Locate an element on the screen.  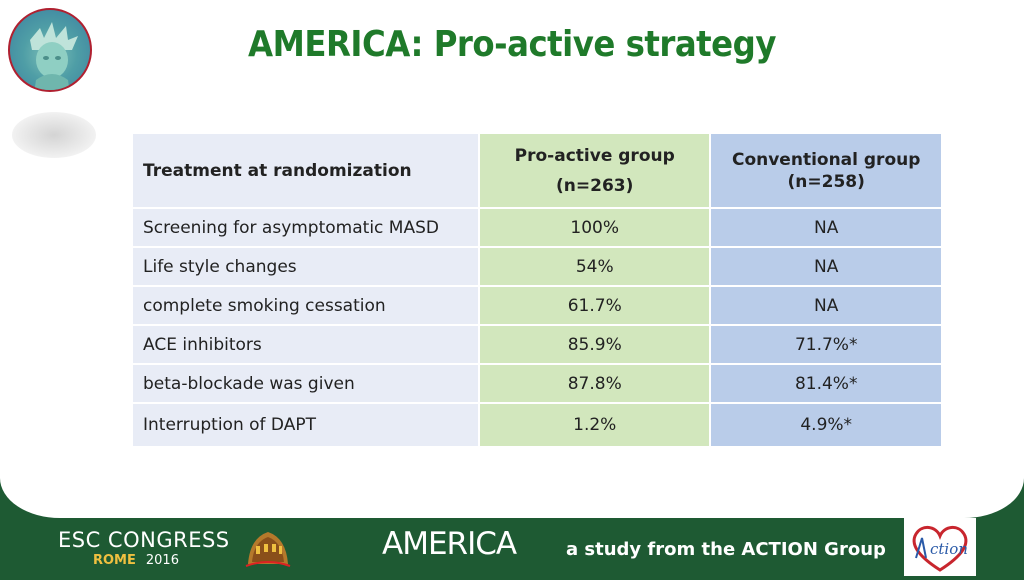
row-label: Interruption of DAPT is located at coordinates (305, 425).